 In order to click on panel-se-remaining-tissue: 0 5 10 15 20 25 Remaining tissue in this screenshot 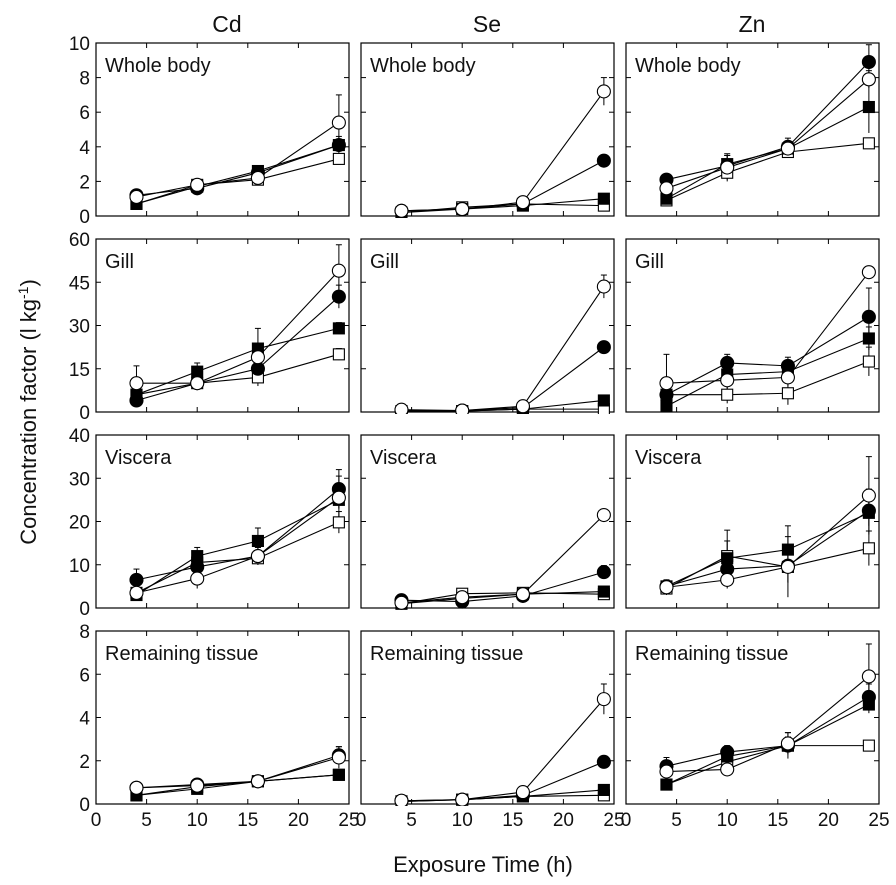, I will do `click(490, 730)`.